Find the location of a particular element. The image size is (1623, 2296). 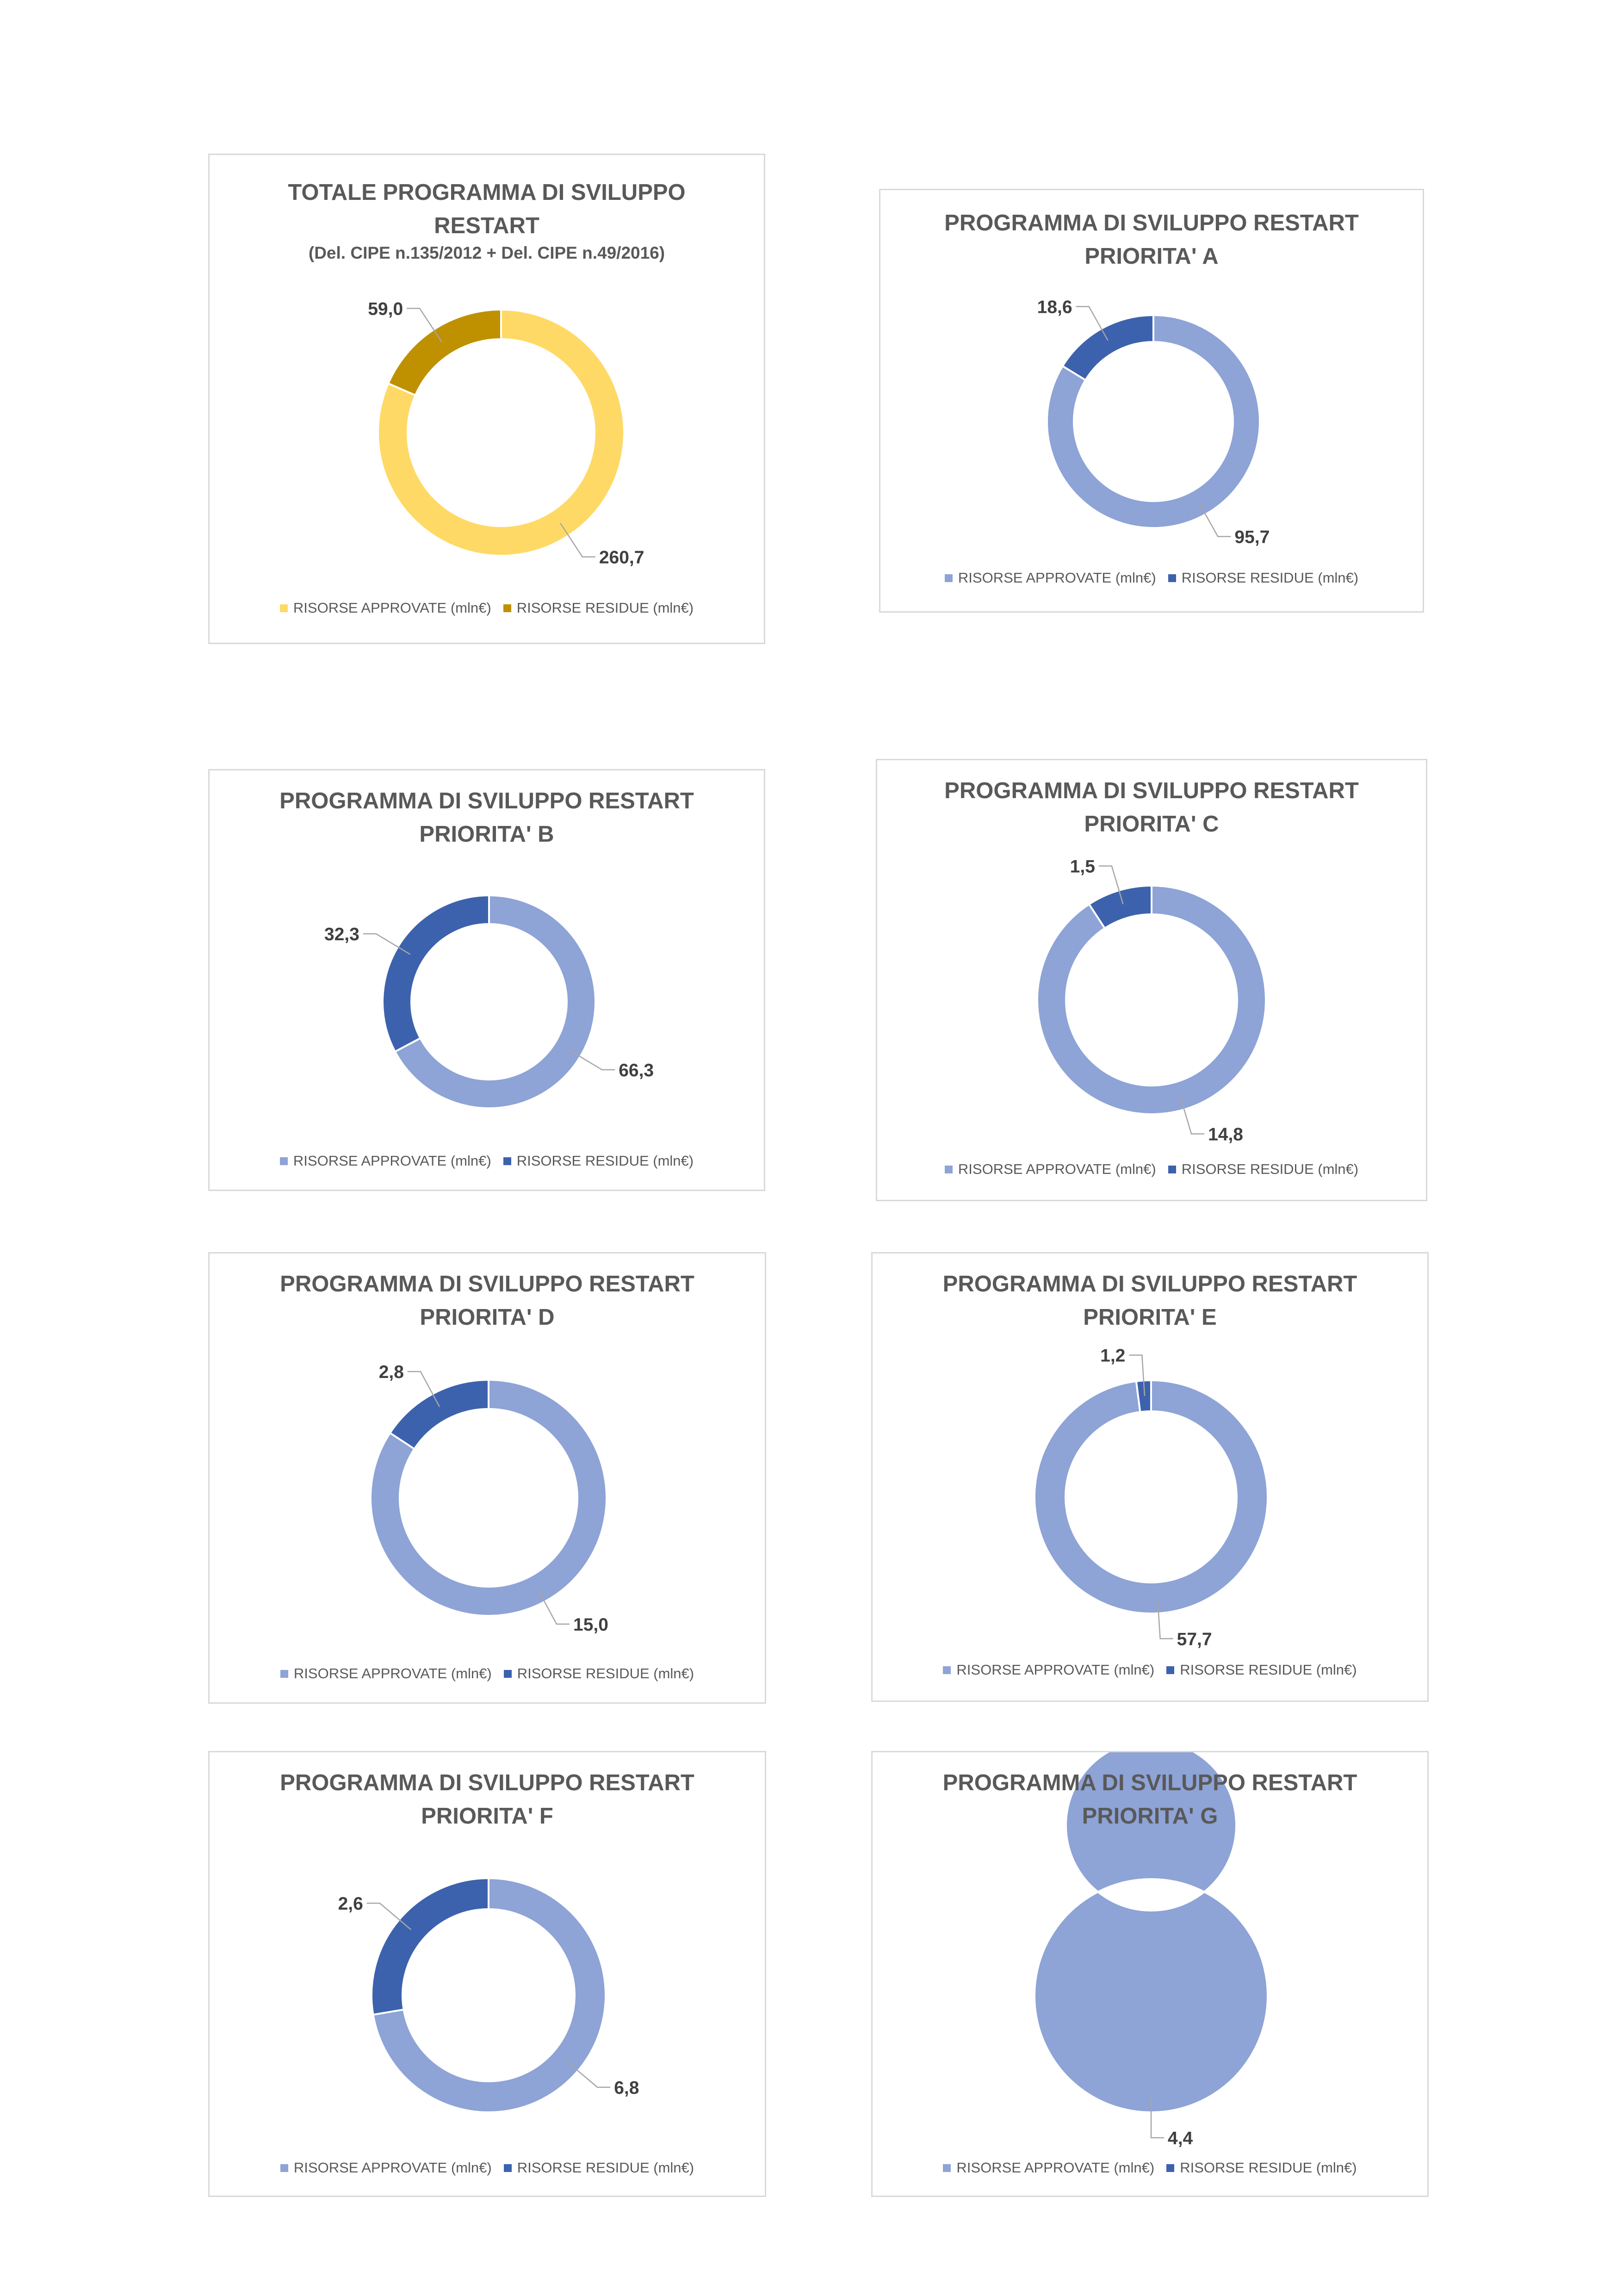

chart-title-line-2: PRIORITA' G is located at coordinates (1150, 1817).